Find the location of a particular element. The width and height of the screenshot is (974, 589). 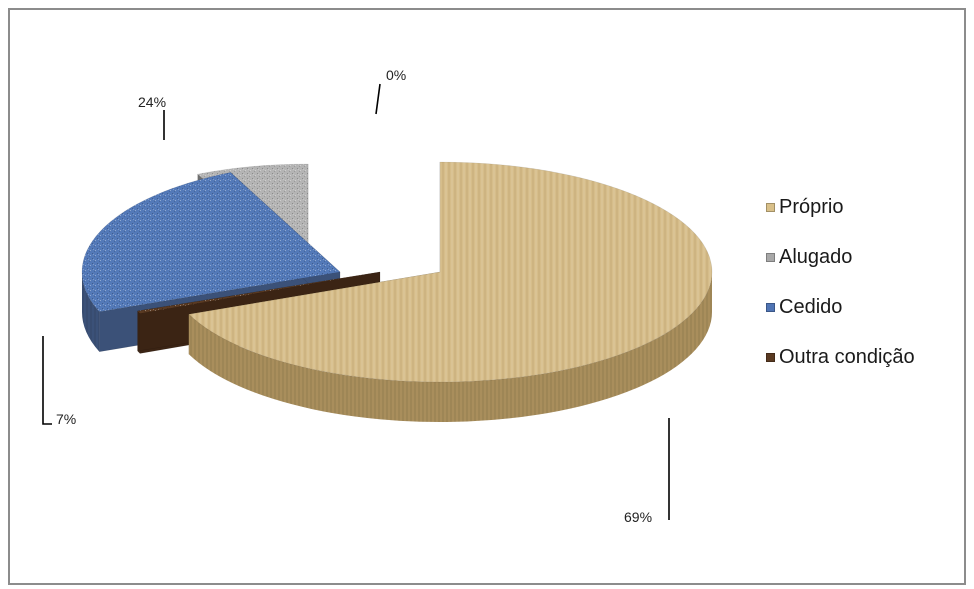

legend: Próprio Alugado Cedido Outra condição is located at coordinates (840, 282).